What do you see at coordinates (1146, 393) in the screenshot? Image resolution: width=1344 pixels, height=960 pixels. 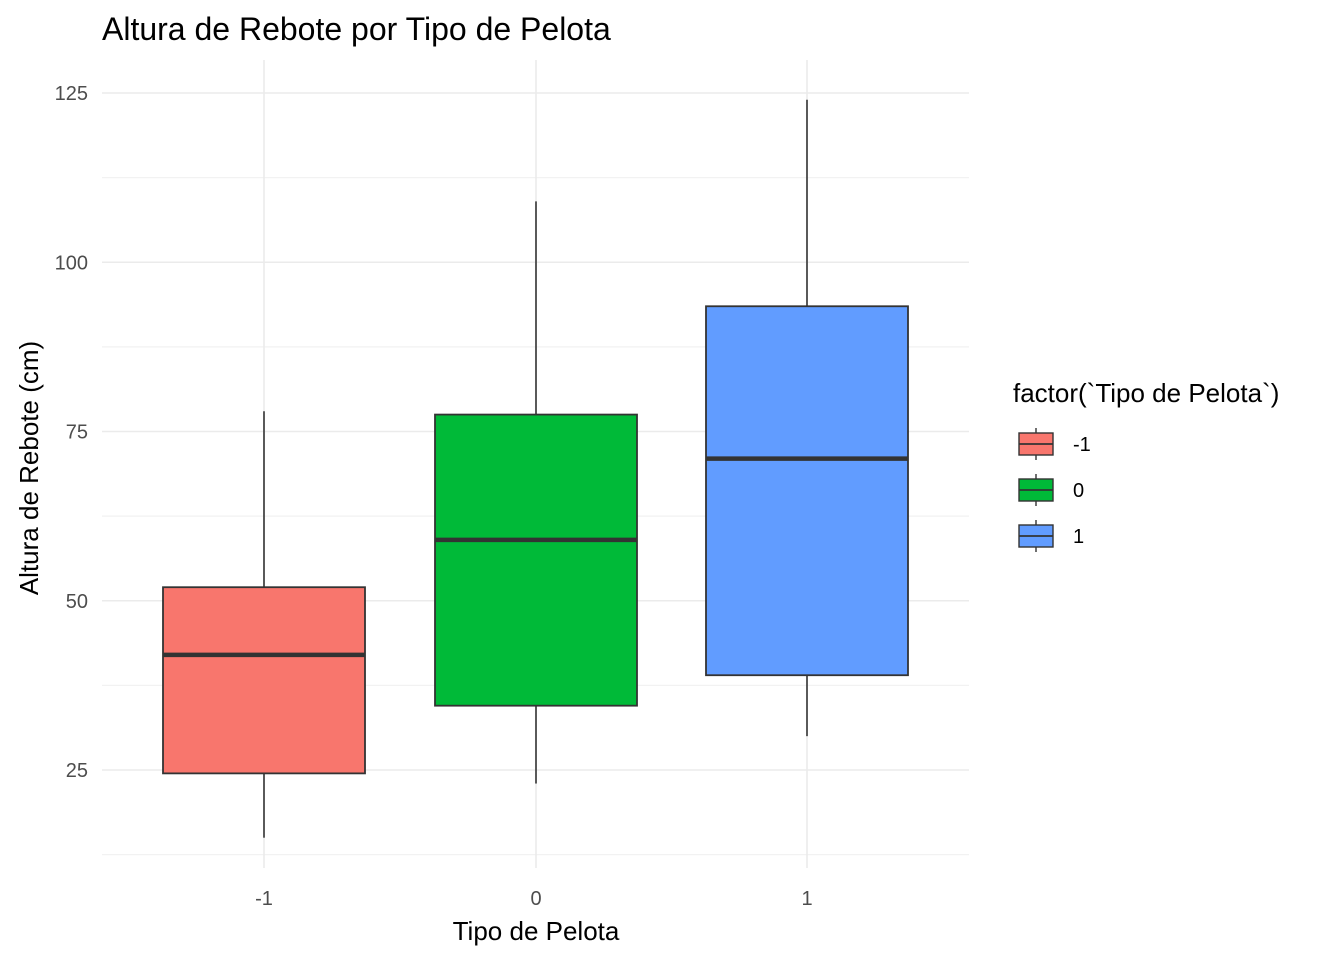 I see `legend-title: factor(`Tipo de Pelota`)` at bounding box center [1146, 393].